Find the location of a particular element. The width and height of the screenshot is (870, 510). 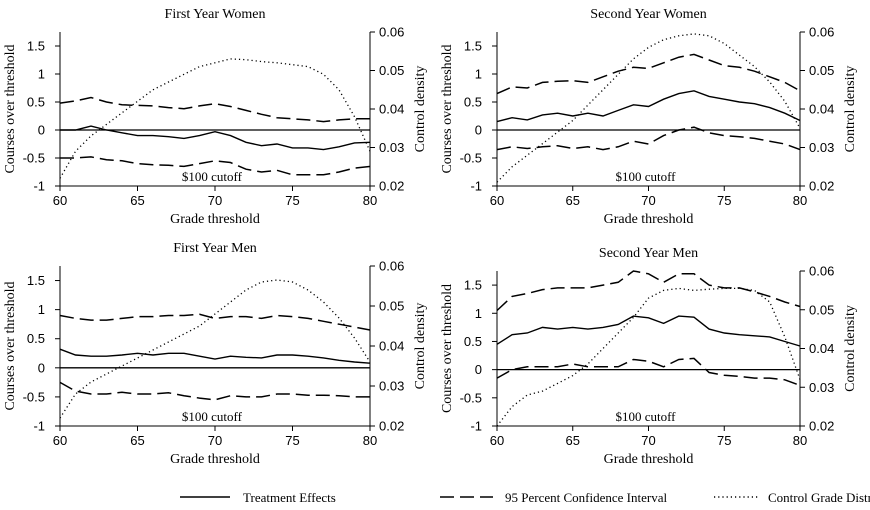

chart-title: Second Year Men is located at coordinates (648, 253).